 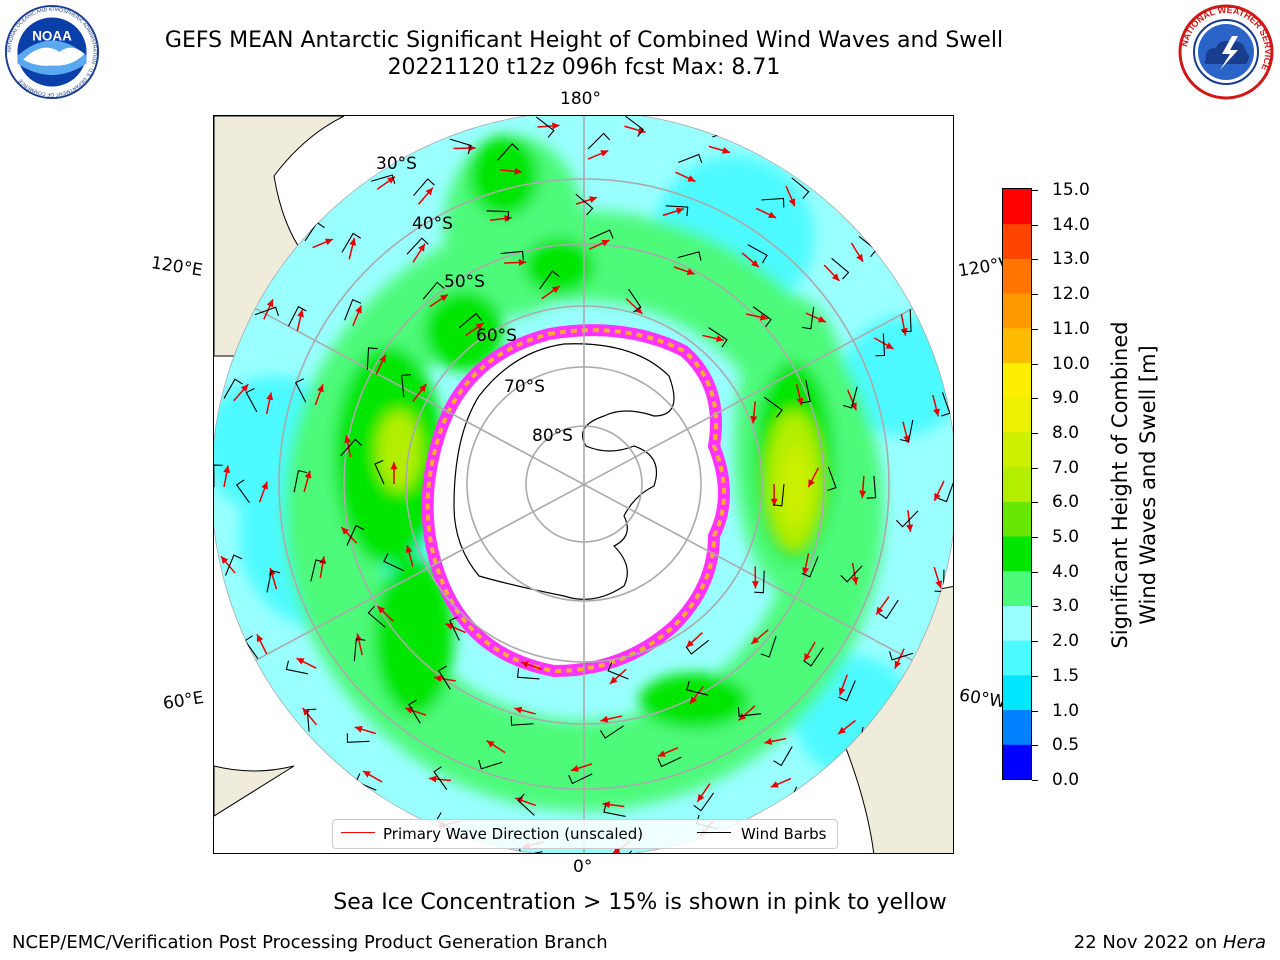 I want to click on footer-date: 22 Nov 2022 on Hera, so click(x=1170, y=942).